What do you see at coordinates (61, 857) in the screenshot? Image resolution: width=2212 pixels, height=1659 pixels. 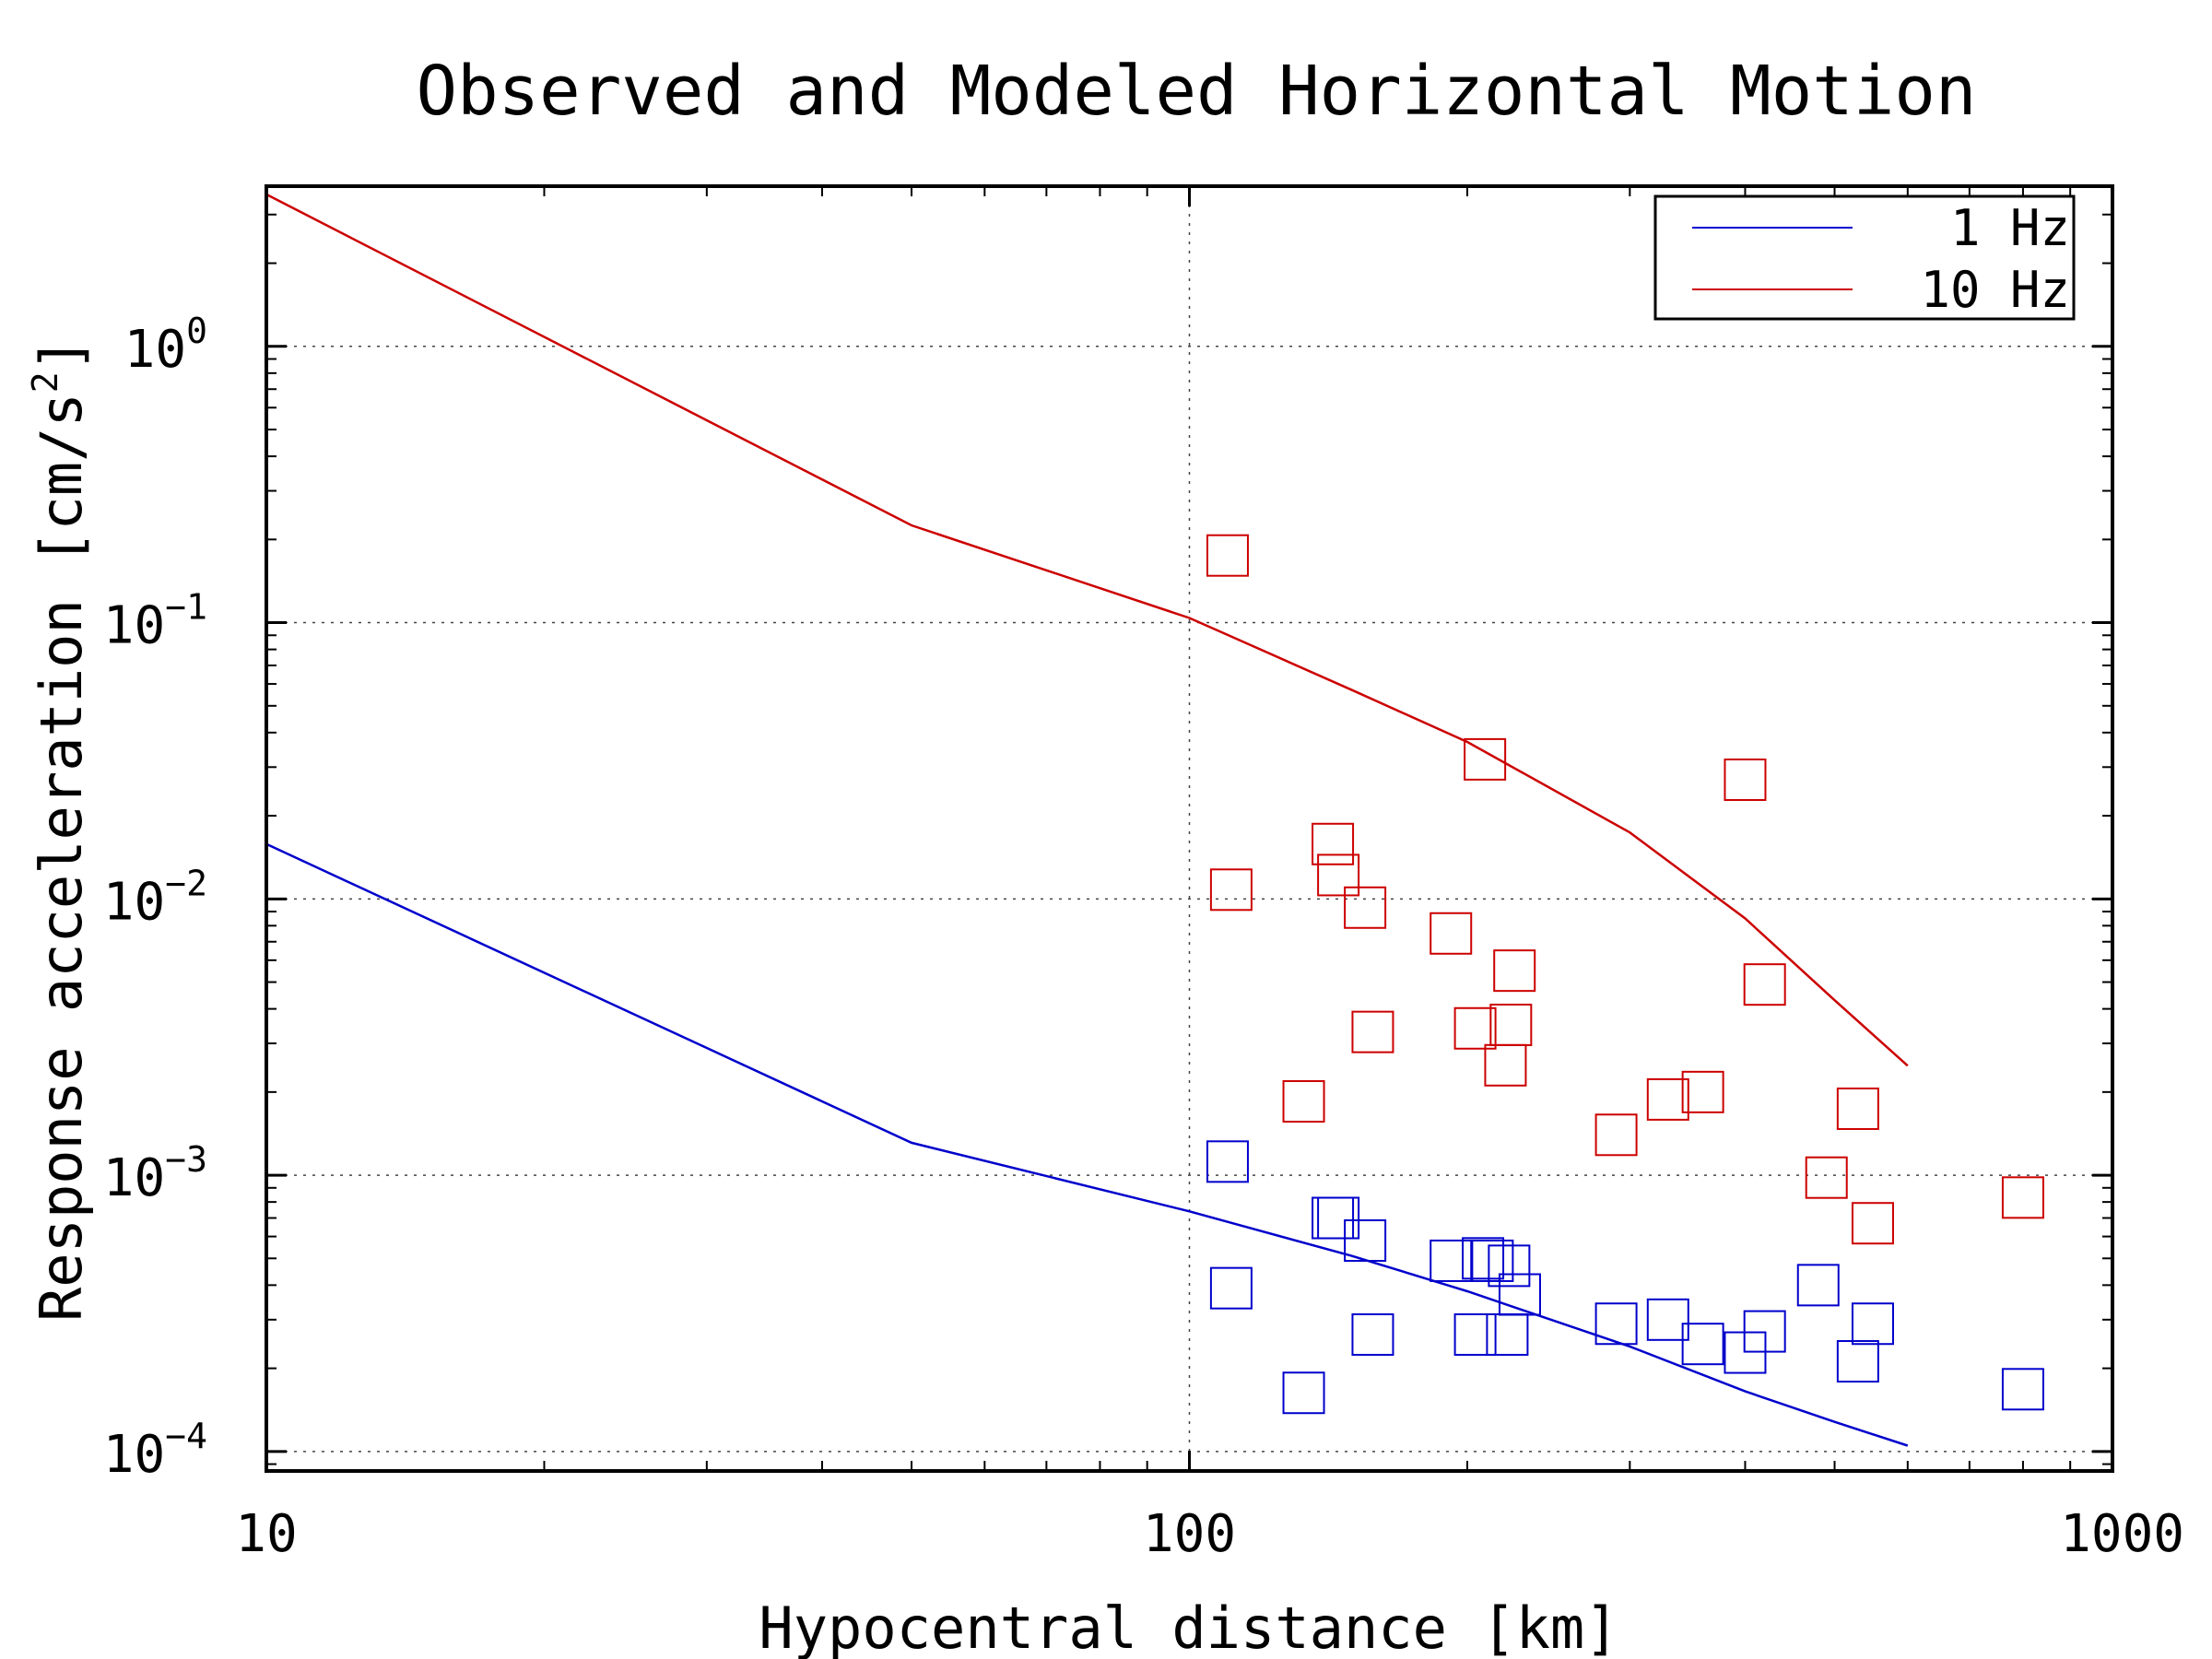 I see `y-axis-label-base: Response acceleration [cm/s` at bounding box center [61, 857].